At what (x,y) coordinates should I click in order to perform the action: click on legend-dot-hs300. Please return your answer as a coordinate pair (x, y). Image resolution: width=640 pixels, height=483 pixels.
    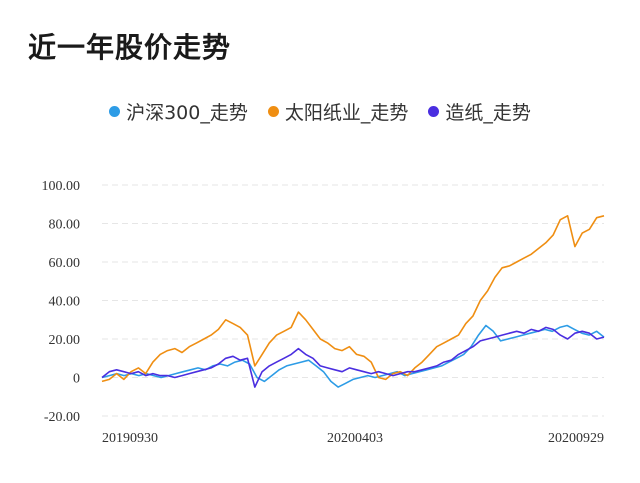
    Looking at the image, I should click on (115, 111).